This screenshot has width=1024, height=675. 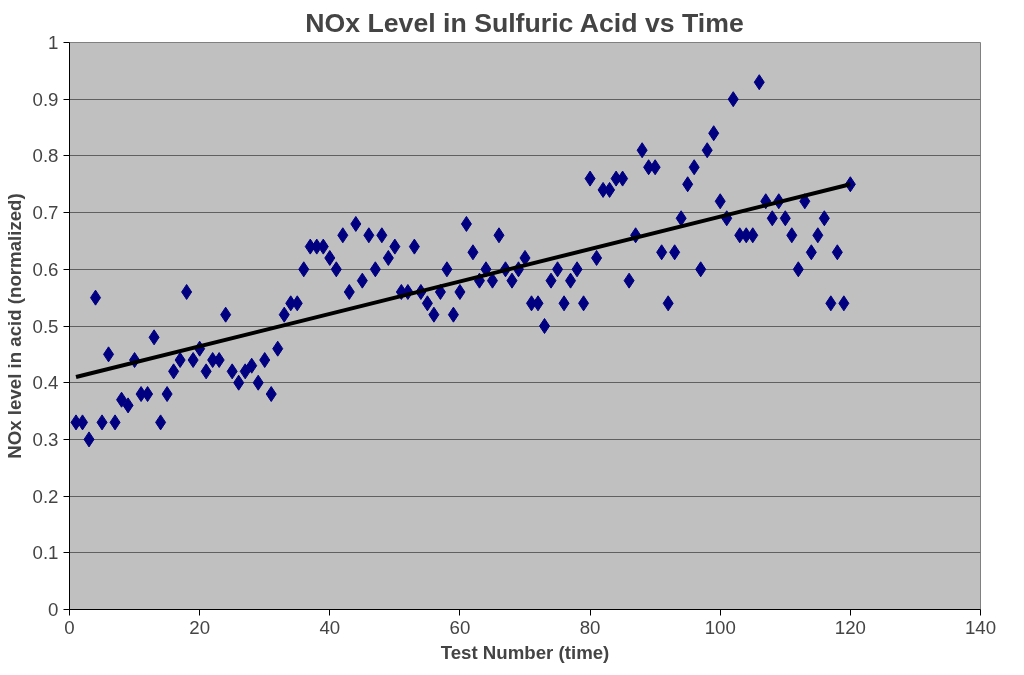 I want to click on x-tick-label: 140, so click(x=980, y=627).